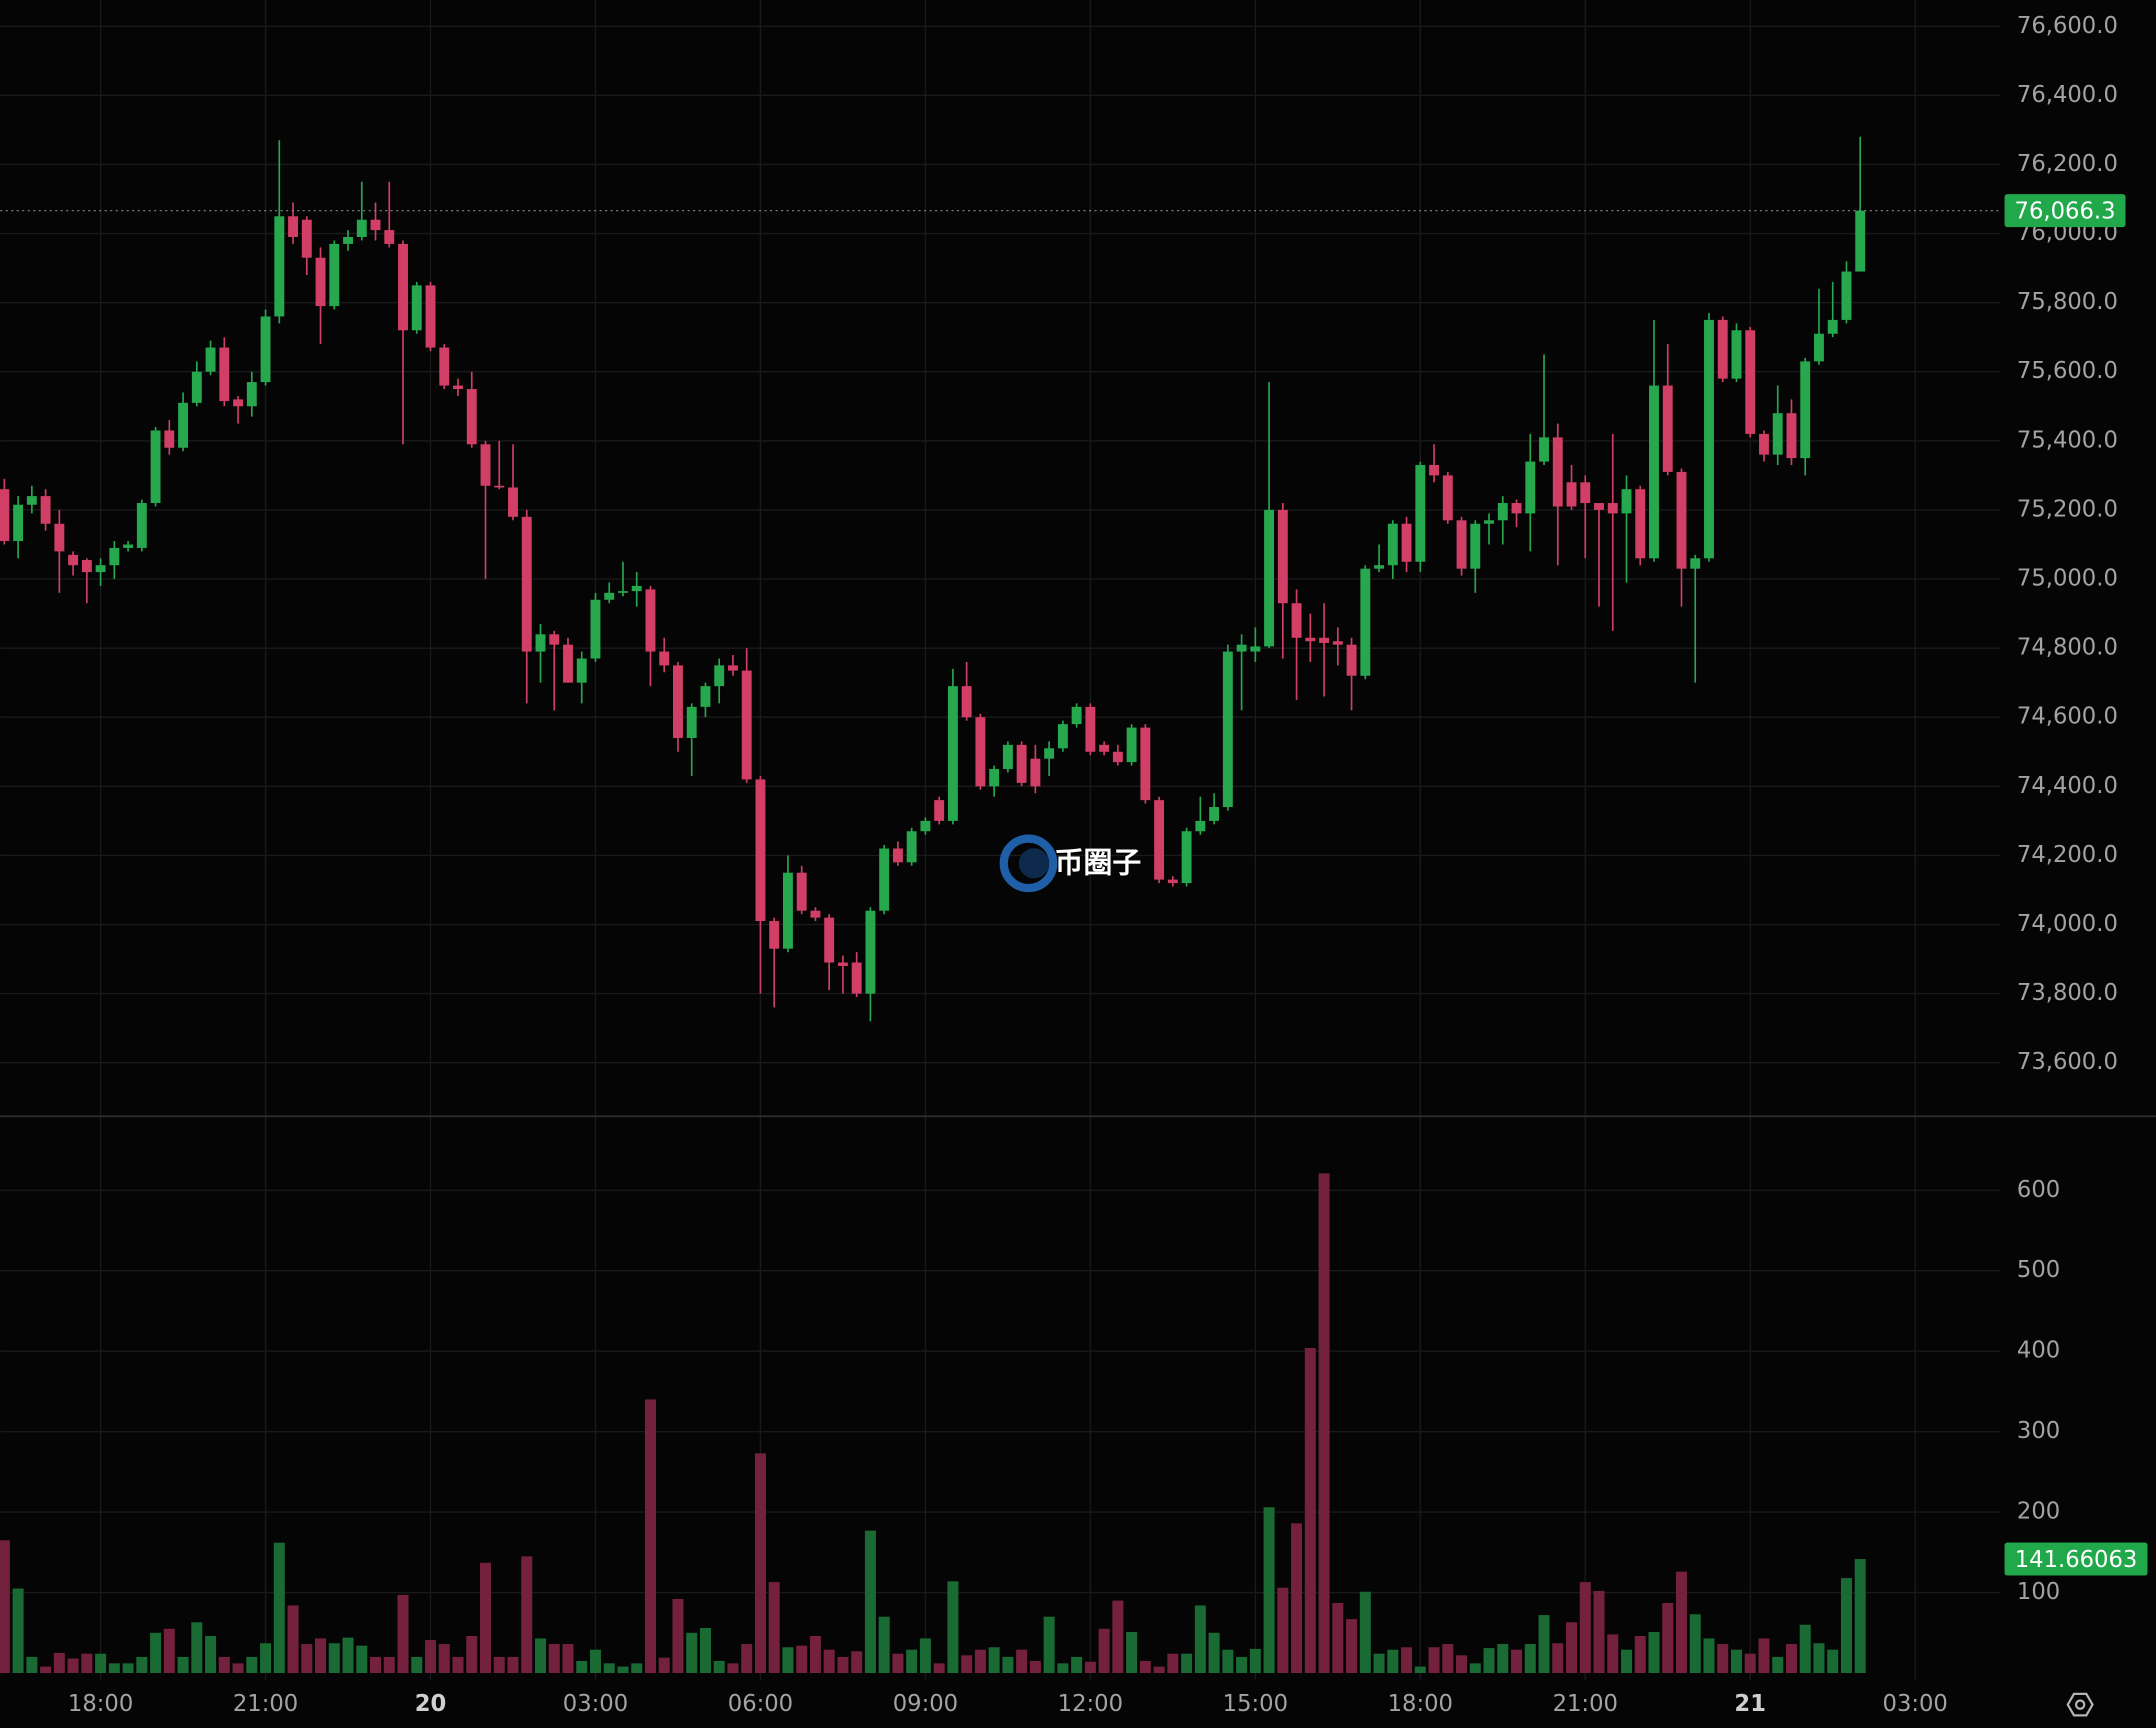 This screenshot has width=2156, height=1728. I want to click on last-volume-label: 141.66063, so click(2076, 1560).